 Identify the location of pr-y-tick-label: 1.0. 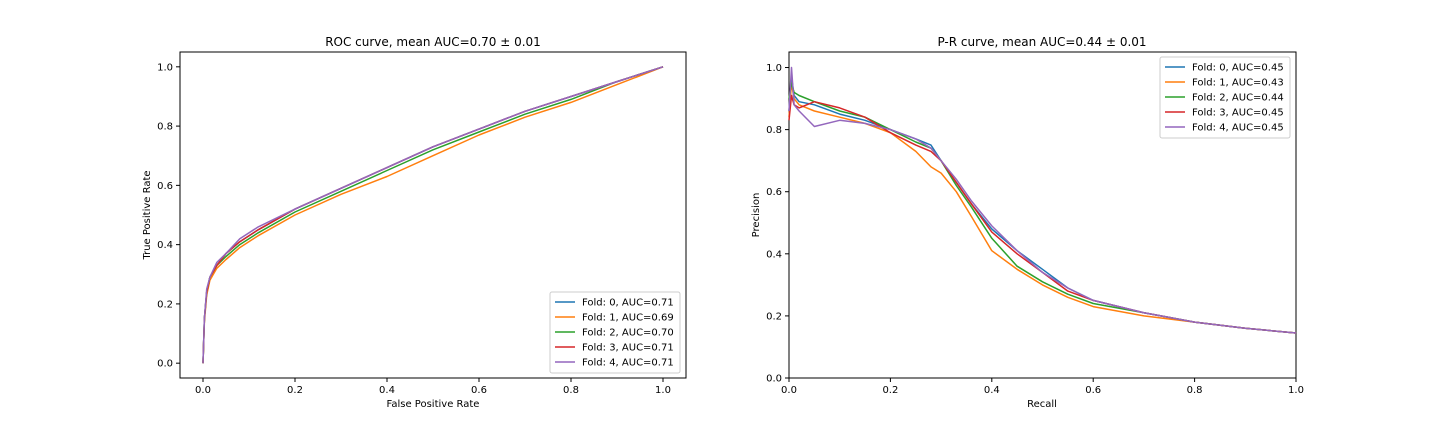
(774, 68).